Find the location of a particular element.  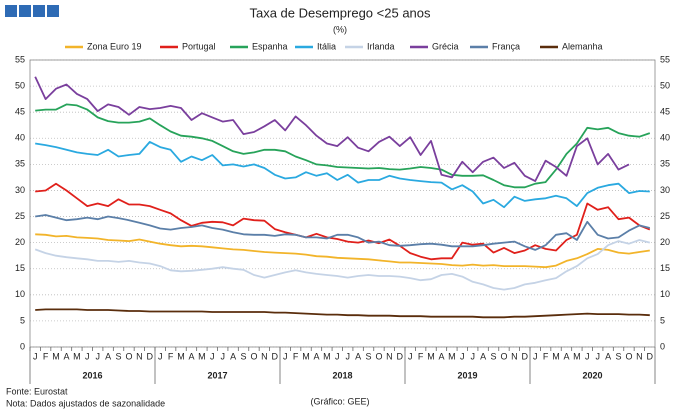

legend-label: Irlanda is located at coordinates (381, 46).